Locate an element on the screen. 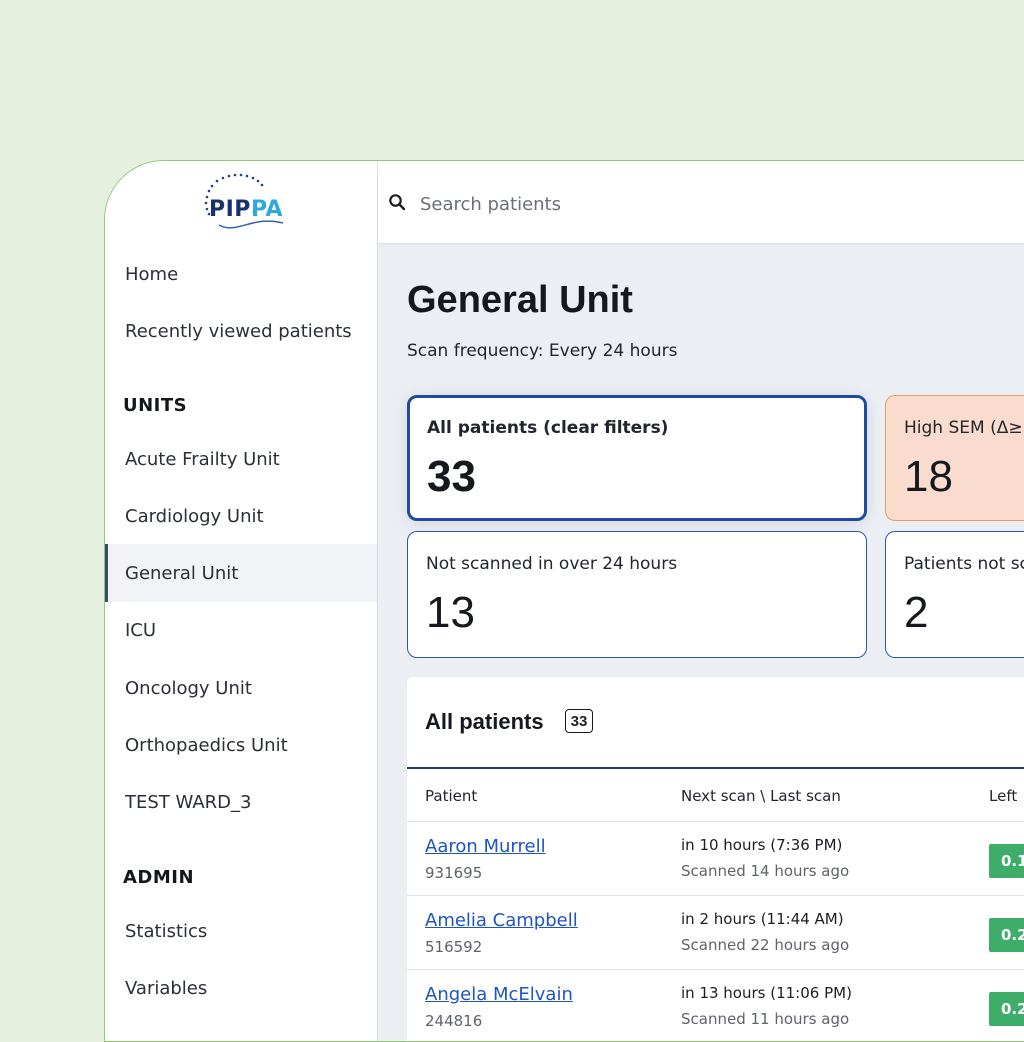 Image resolution: width=1024 pixels, height=1042 pixels. card-label: Patients not sc is located at coordinates (964, 564).